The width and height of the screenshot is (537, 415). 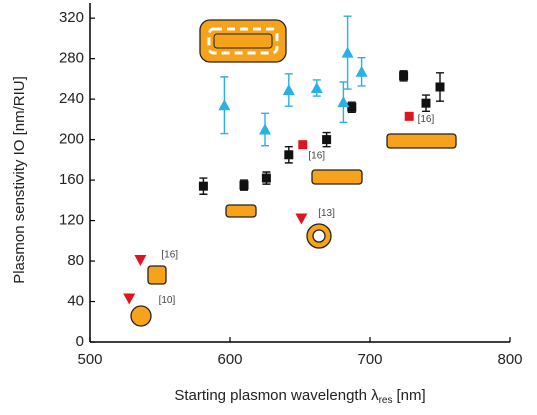 What do you see at coordinates (71, 220) in the screenshot?
I see `y-tick-label: 120` at bounding box center [71, 220].